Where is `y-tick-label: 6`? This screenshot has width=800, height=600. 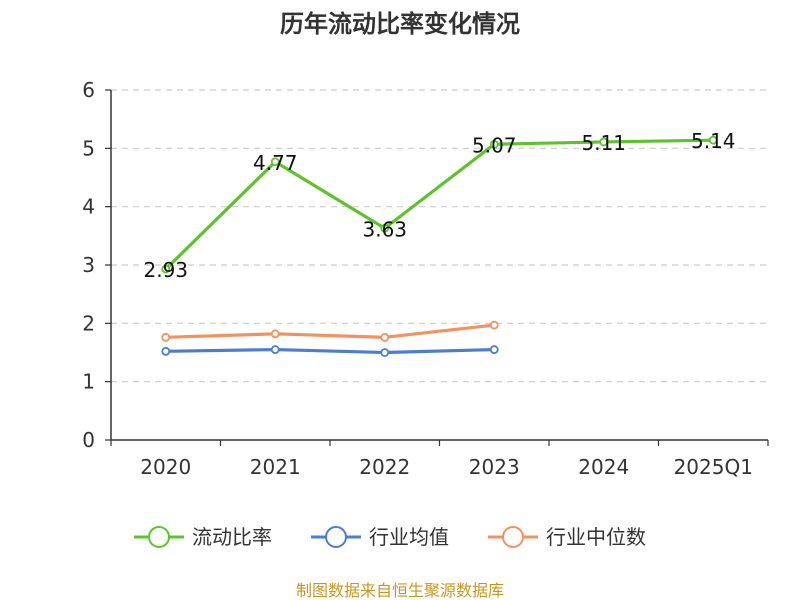
y-tick-label: 6 is located at coordinates (88, 90).